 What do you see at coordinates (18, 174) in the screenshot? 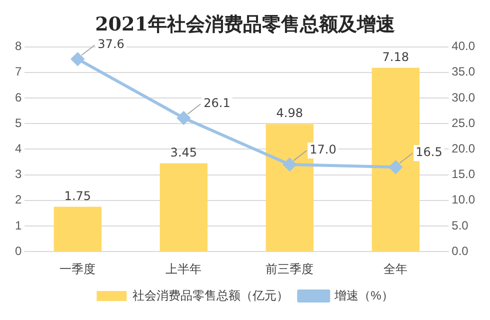
I see `y-tick-label: 3` at bounding box center [18, 174].